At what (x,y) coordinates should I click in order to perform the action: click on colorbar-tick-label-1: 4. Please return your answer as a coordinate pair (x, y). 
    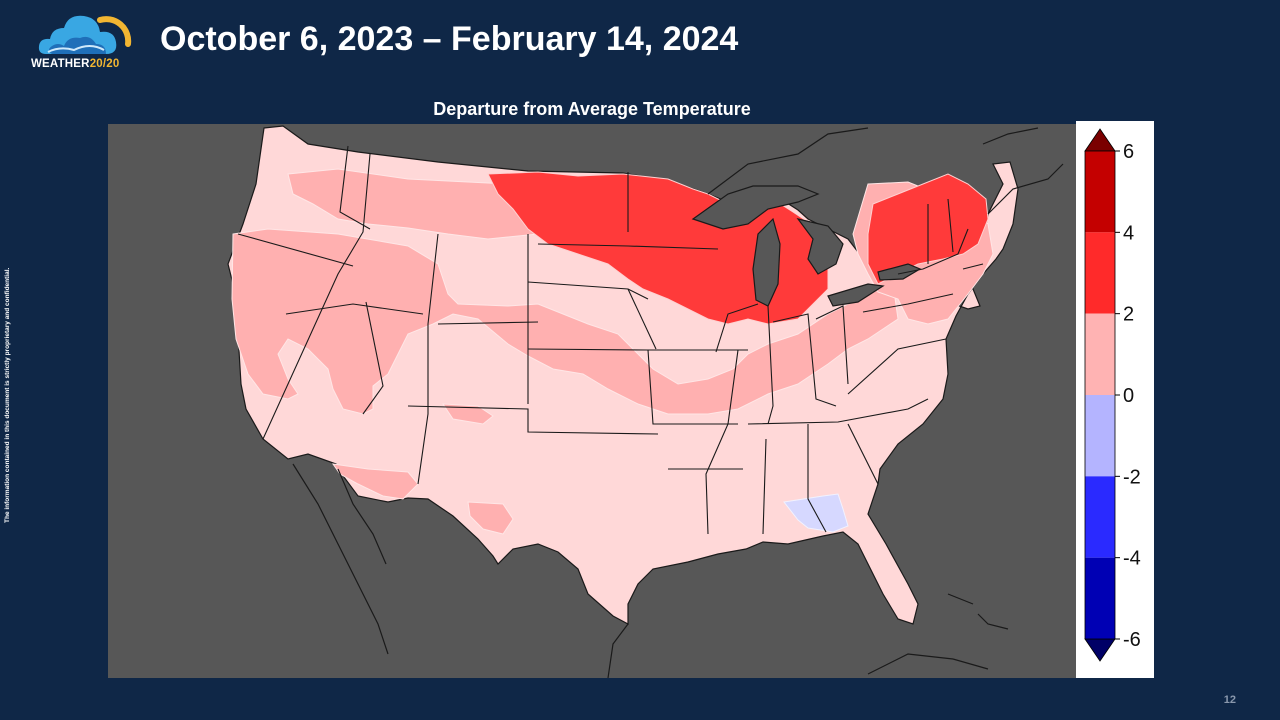
    Looking at the image, I should click on (1128, 233).